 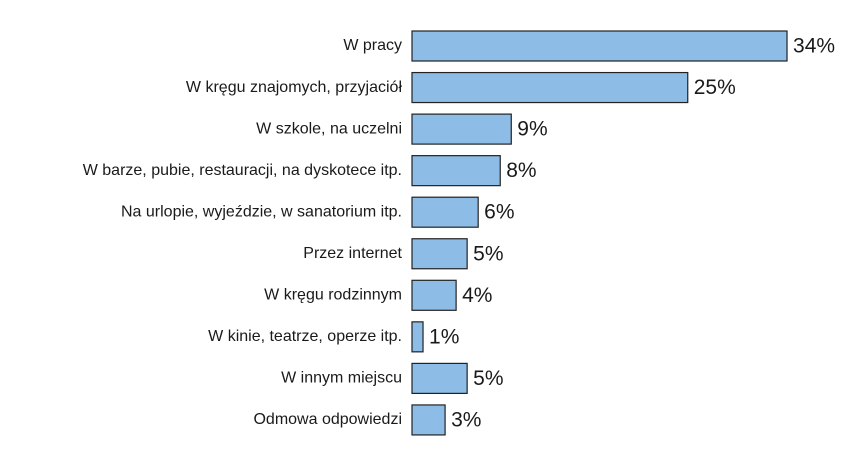 What do you see at coordinates (814, 46) in the screenshot?
I see `value-label: 34%` at bounding box center [814, 46].